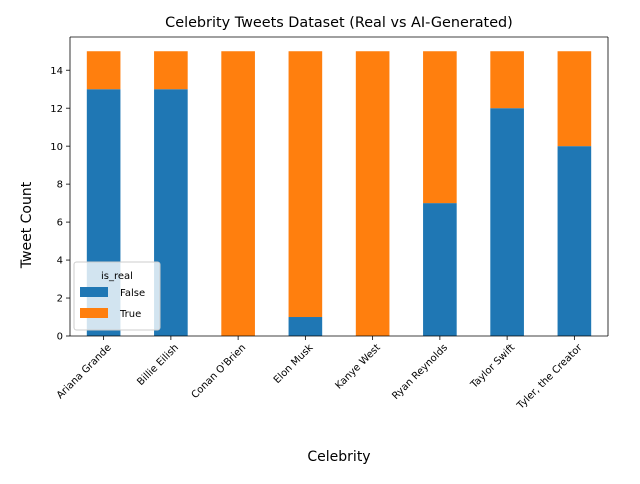 The image size is (640, 484). What do you see at coordinates (60, 223) in the screenshot?
I see `y-tick-label: 6` at bounding box center [60, 223].